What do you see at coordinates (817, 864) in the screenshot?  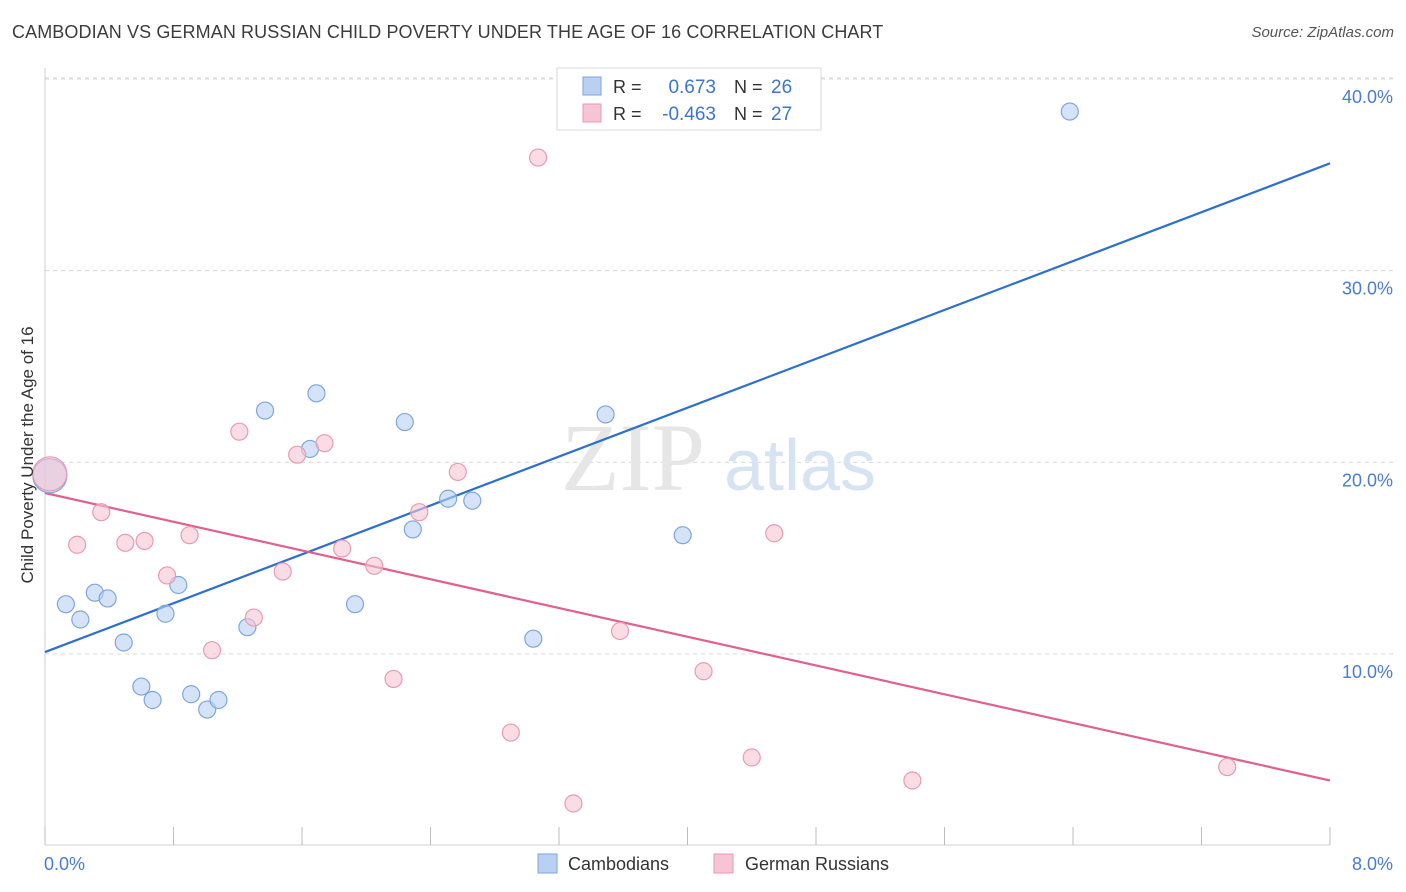 I see `bottom-legend-label-german-russians: German Russians` at bounding box center [817, 864].